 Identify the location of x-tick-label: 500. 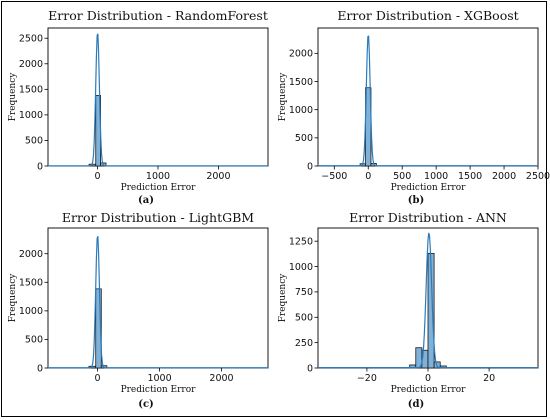
(402, 176).